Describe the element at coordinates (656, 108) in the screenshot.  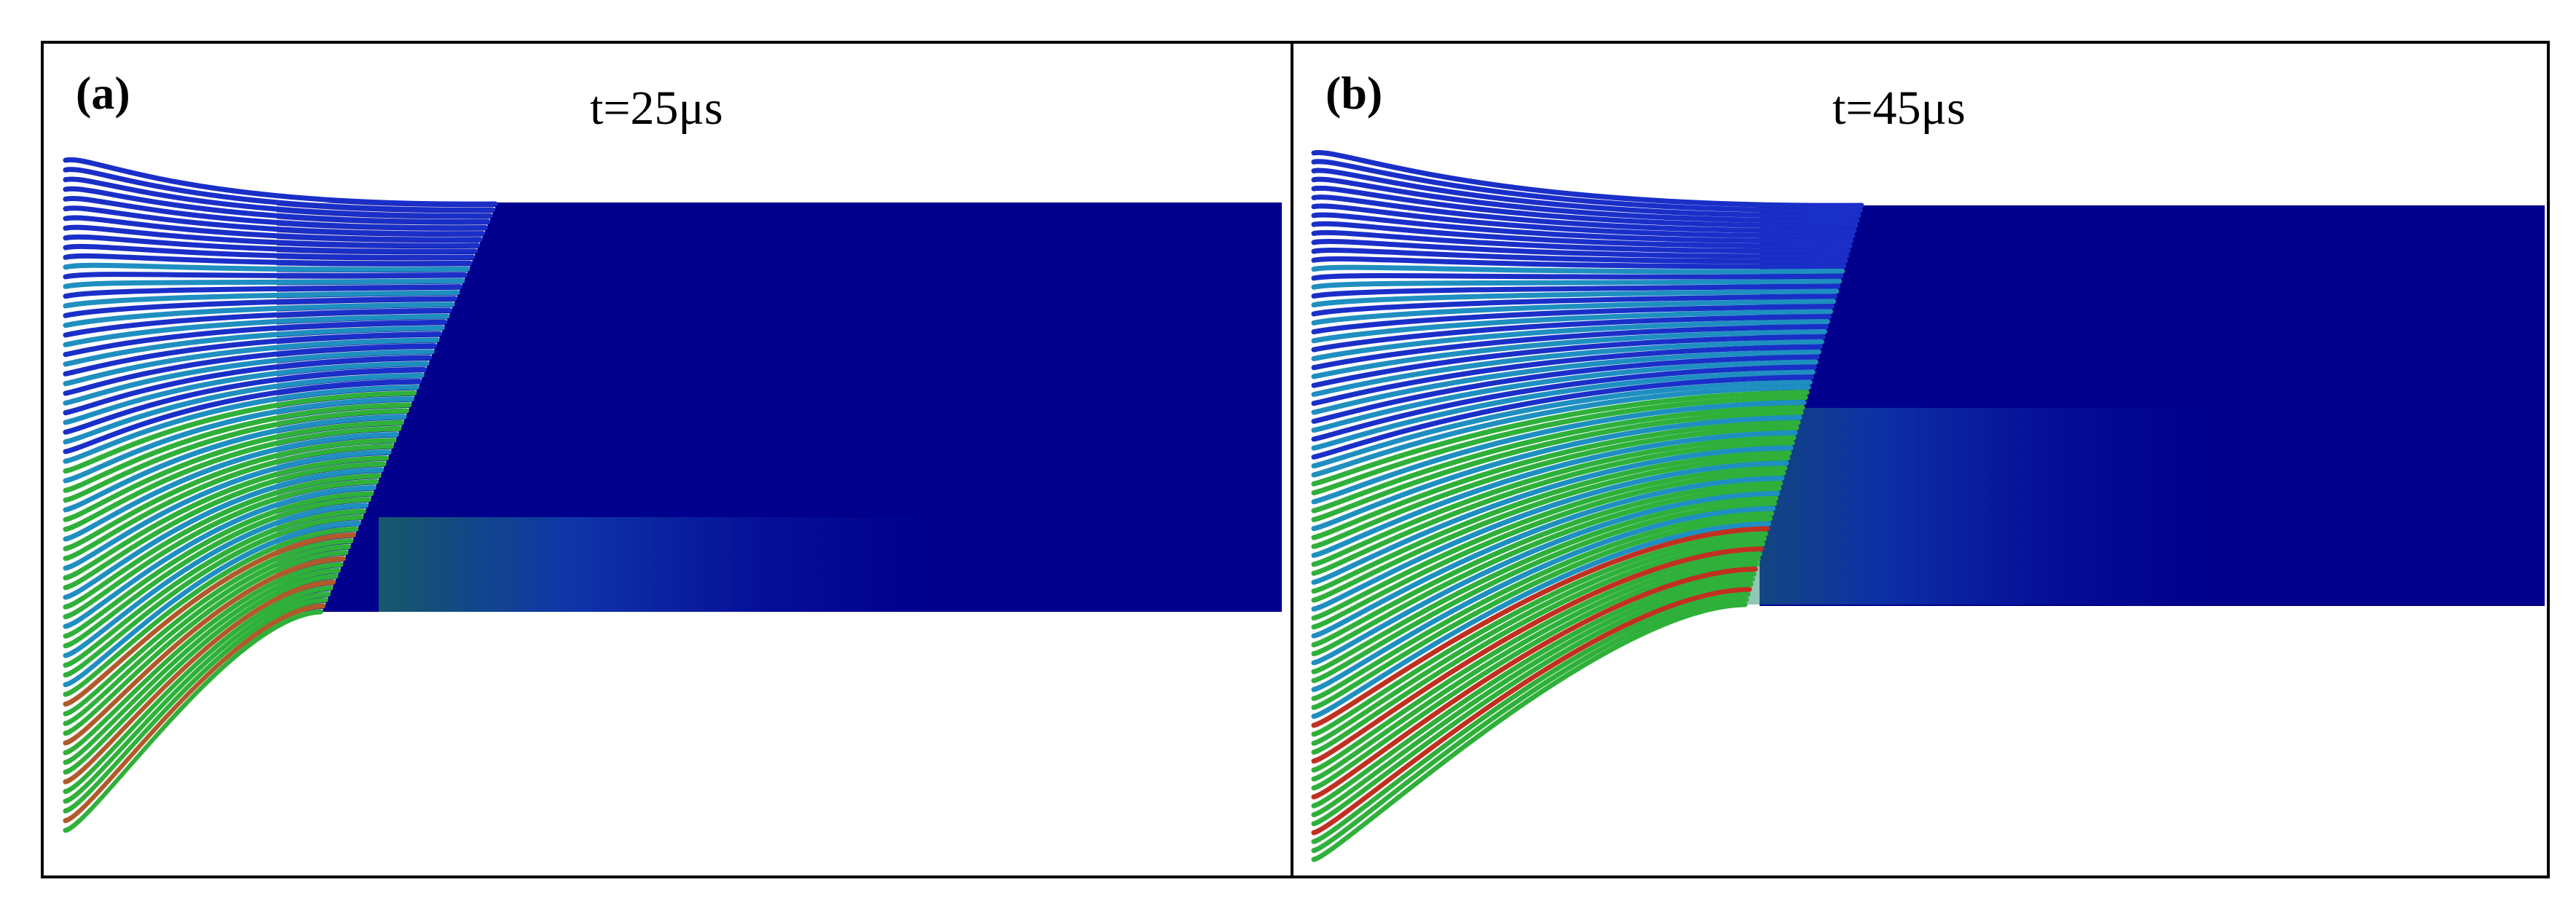
I see `panel-time-a: t=25μs` at that location.